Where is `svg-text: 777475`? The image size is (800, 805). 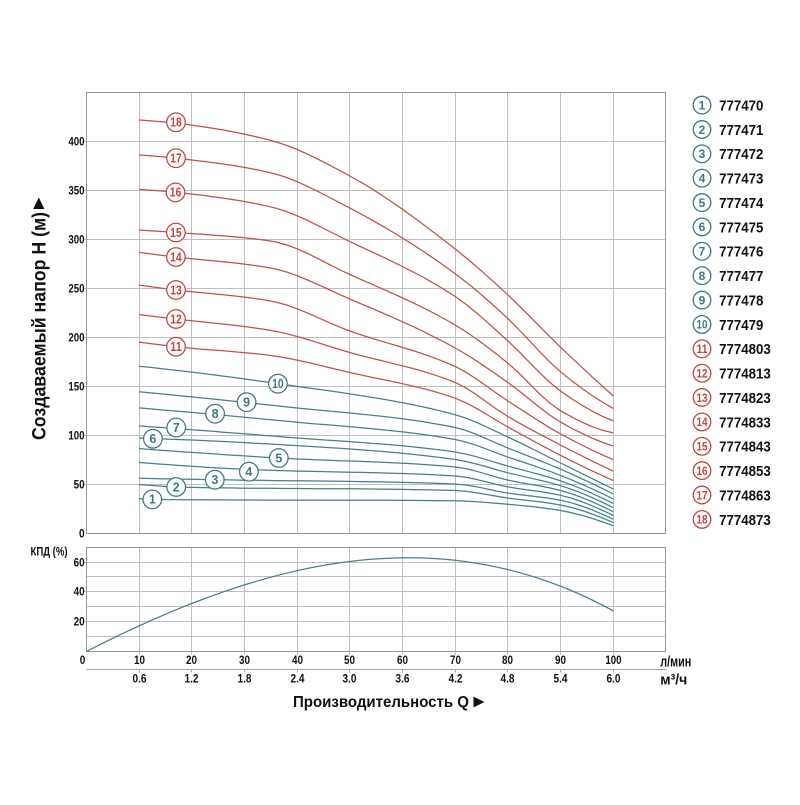 svg-text: 777475 is located at coordinates (741, 227).